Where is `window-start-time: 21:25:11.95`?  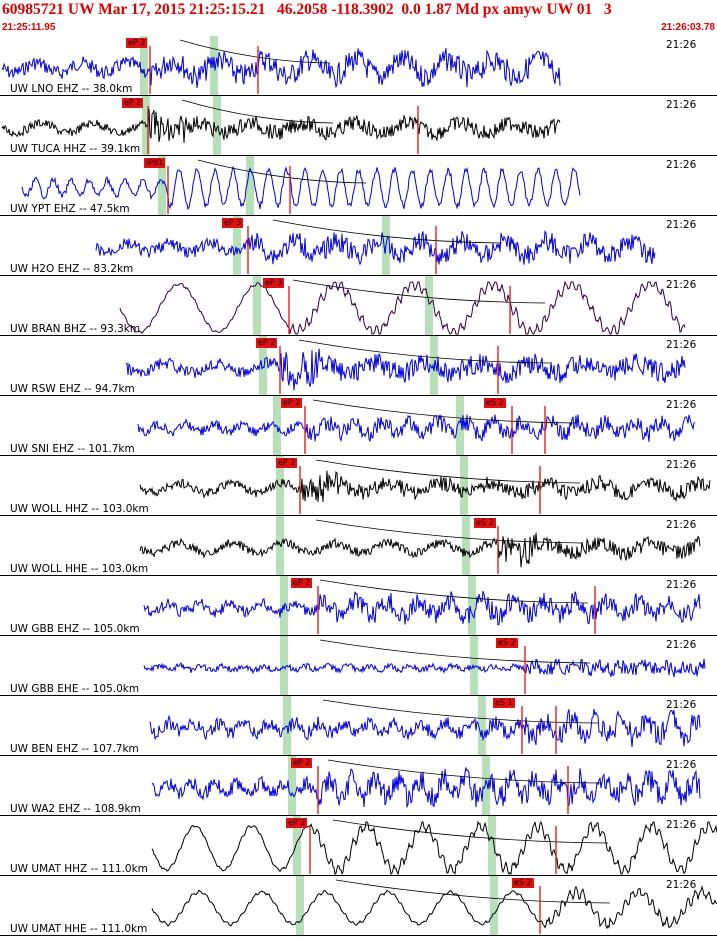 window-start-time: 21:25:11.95 is located at coordinates (29, 27).